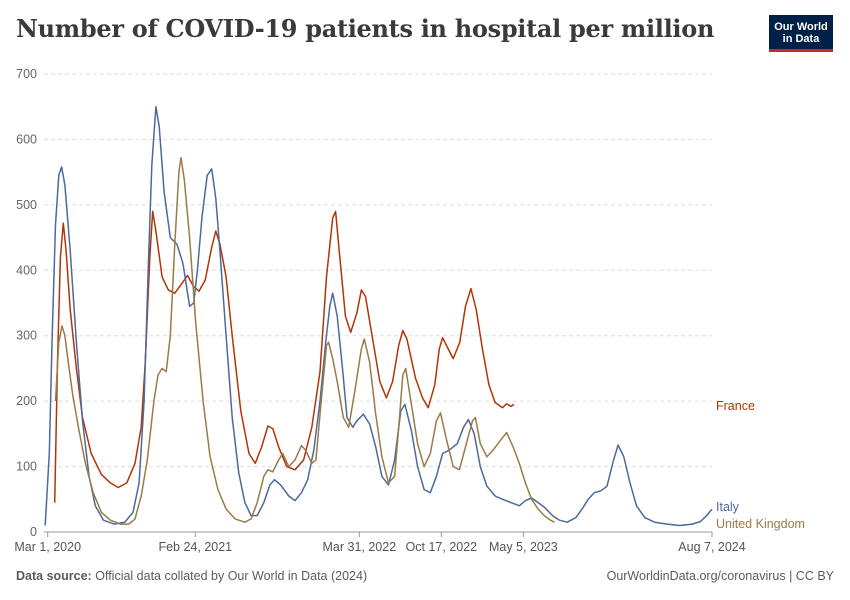 The width and height of the screenshot is (850, 600). What do you see at coordinates (195, 547) in the screenshot?
I see `x-tick-label: Feb 24, 2021` at bounding box center [195, 547].